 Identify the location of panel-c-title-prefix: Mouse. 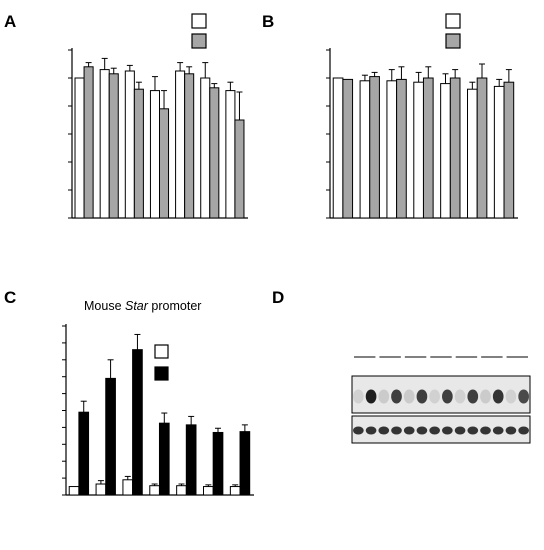
(104, 306).